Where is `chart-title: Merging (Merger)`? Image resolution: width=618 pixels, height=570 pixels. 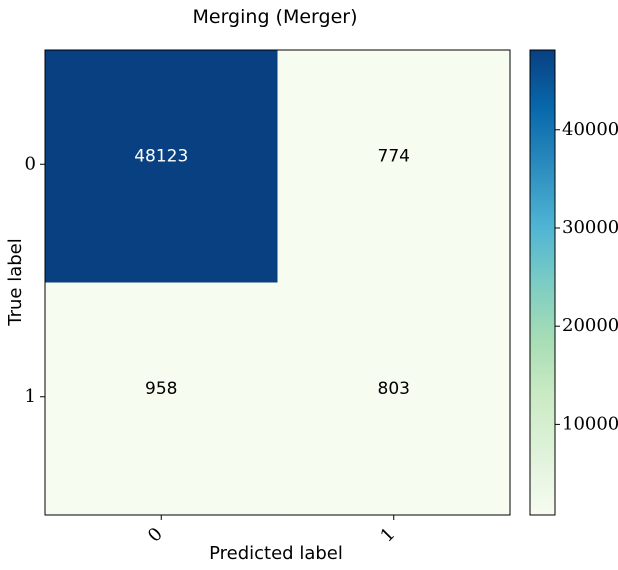 chart-title: Merging (Merger) is located at coordinates (275, 17).